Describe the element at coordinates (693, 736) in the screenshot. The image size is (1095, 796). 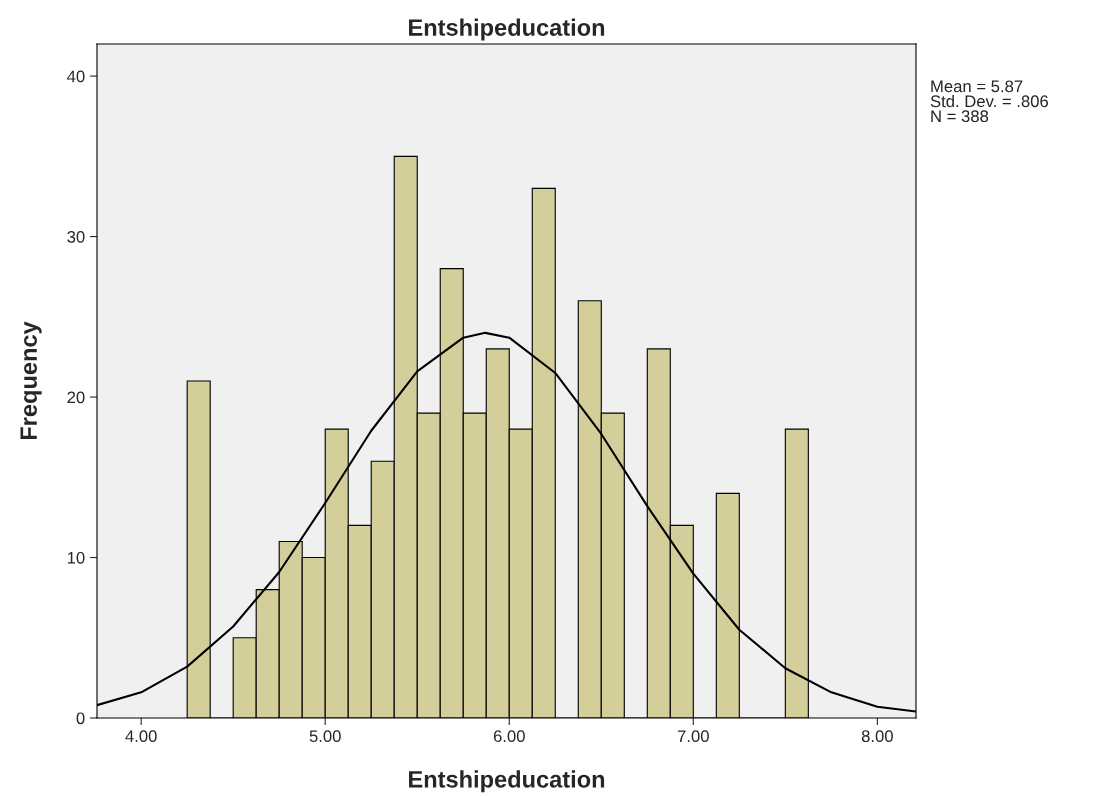
I see `x-tick-label: 7.00` at that location.